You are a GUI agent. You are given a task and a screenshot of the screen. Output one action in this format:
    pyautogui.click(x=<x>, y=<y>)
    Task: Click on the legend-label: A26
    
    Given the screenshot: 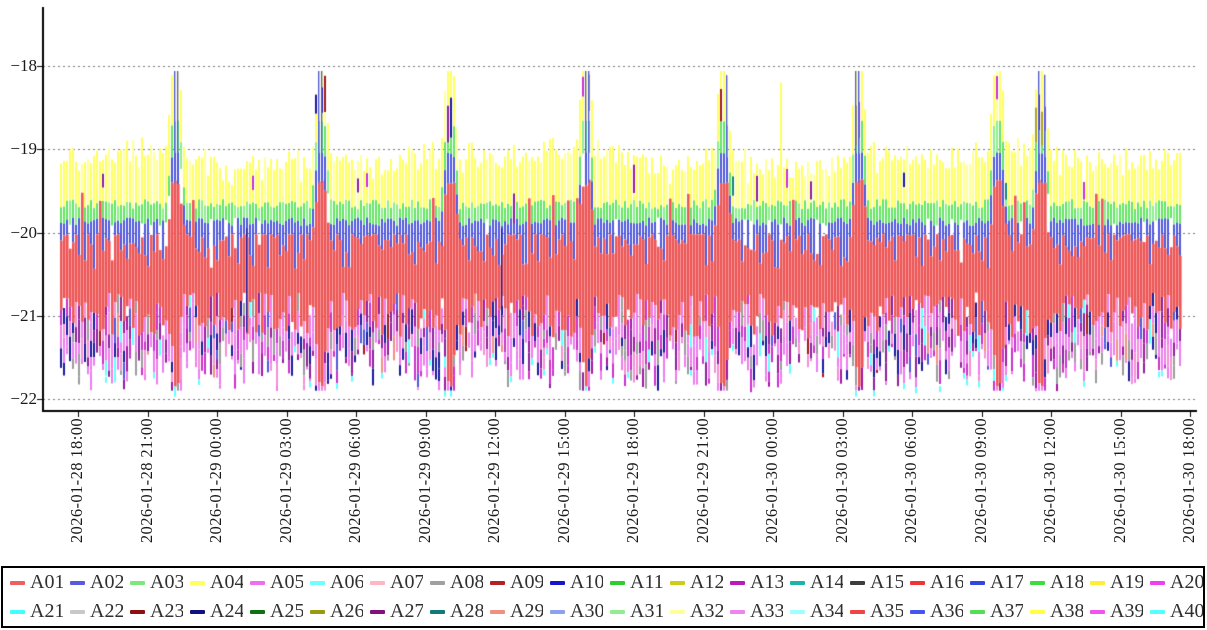 What is the action you would take?
    pyautogui.click(x=346, y=611)
    